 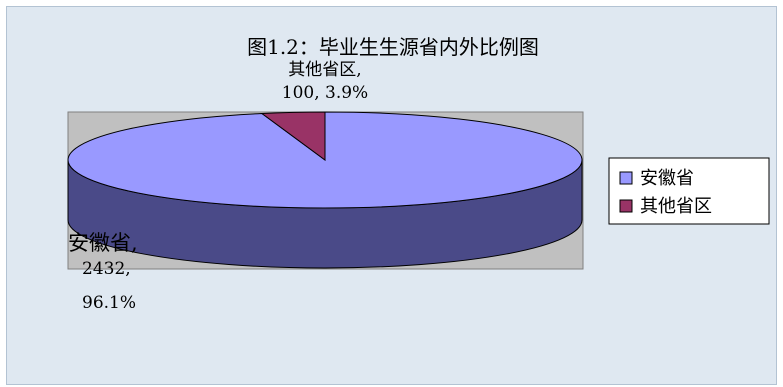 I want to click on legend-label-other: 其他省区, so click(x=676, y=206).